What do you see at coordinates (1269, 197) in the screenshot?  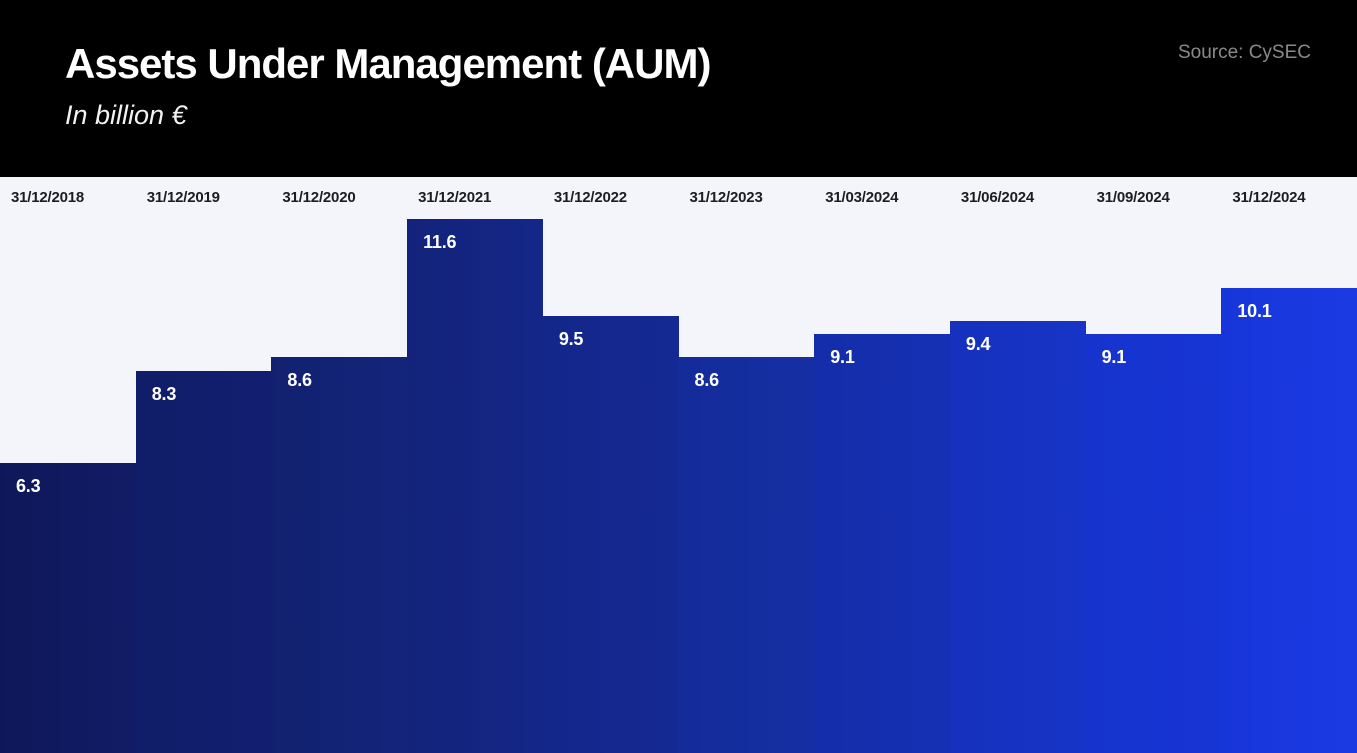 I see `category-label: 31/12/2024` at bounding box center [1269, 197].